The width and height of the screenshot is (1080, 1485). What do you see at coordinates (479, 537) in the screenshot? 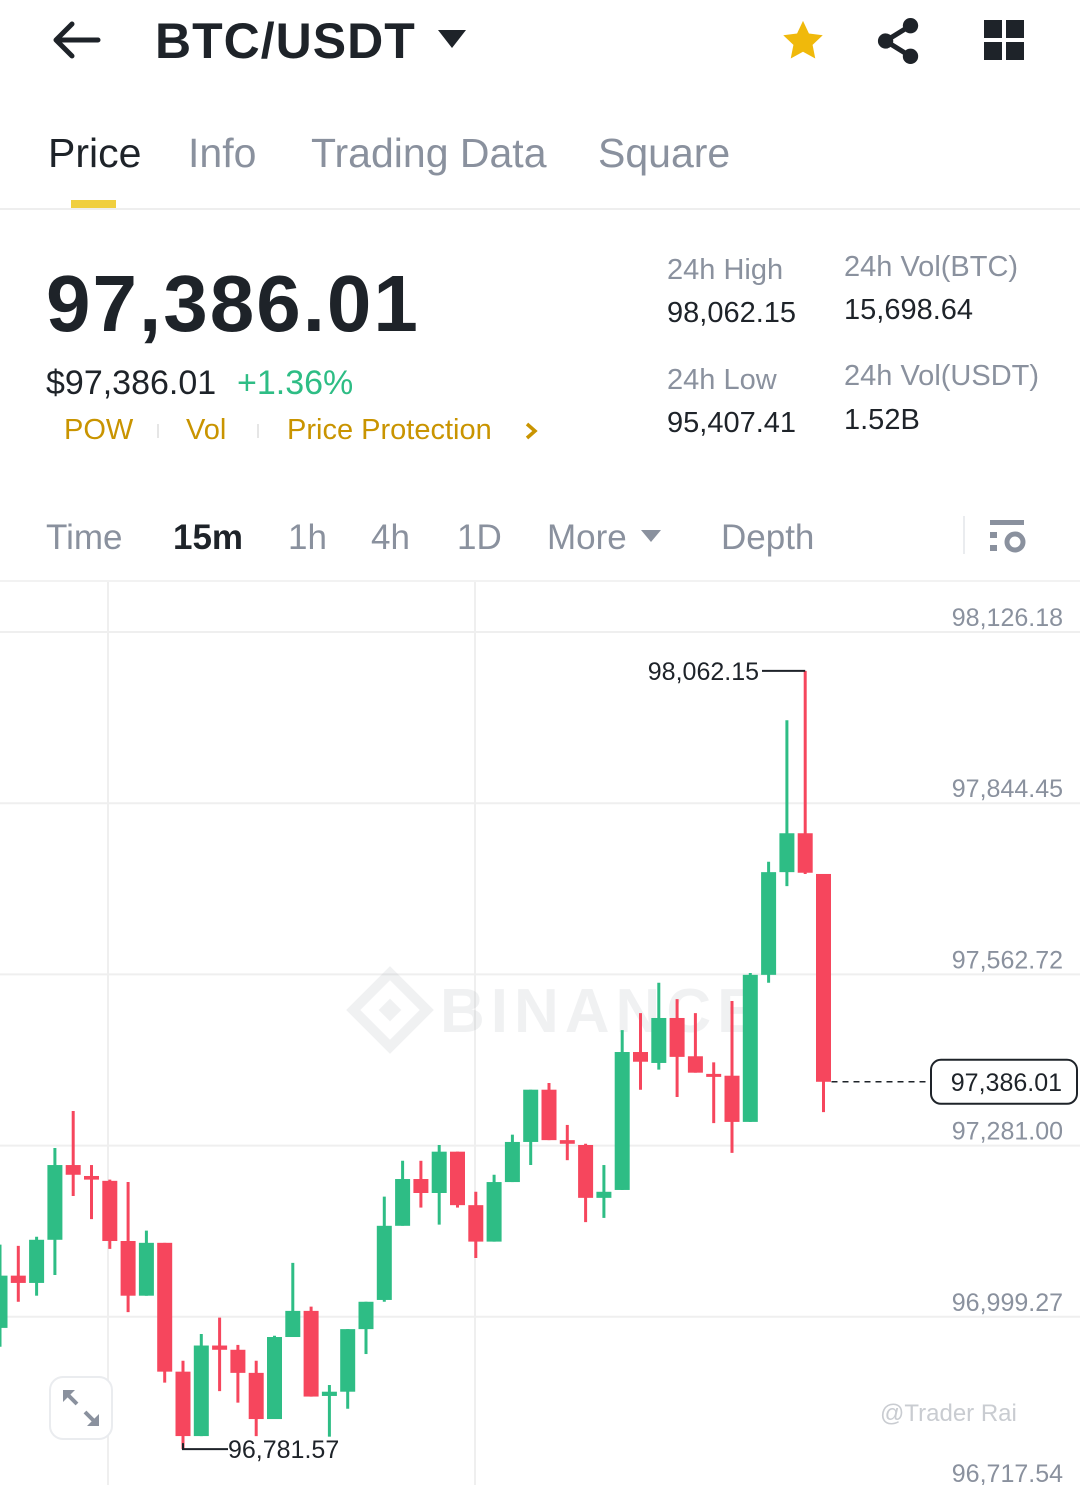
I see `interval-1d: 1D` at bounding box center [479, 537].